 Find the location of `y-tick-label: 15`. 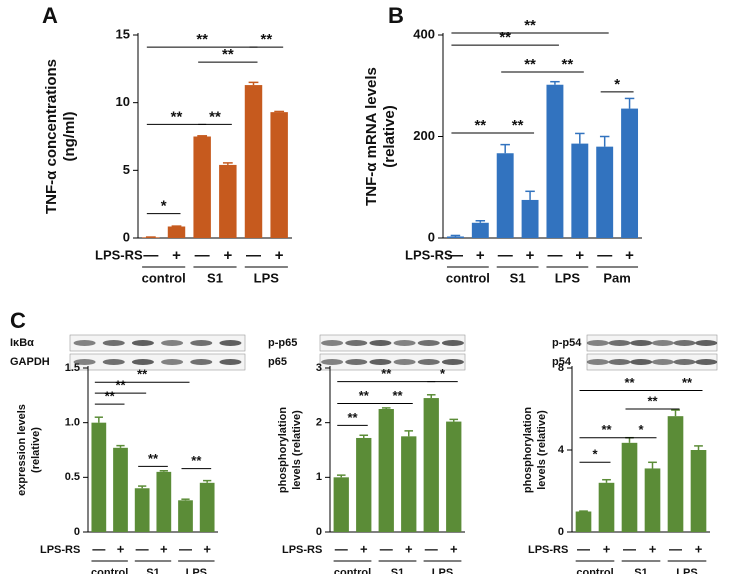

y-tick-label: 15 is located at coordinates (123, 33).